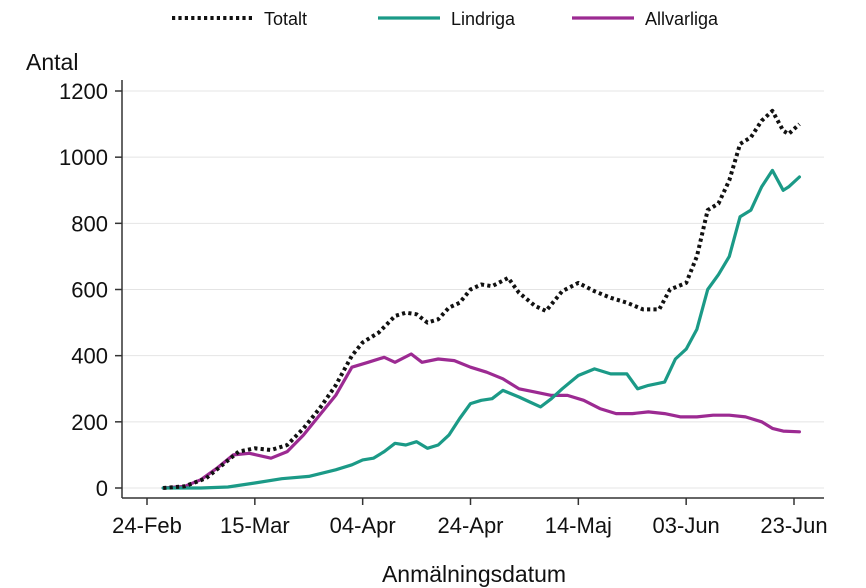  I want to click on x-tick-label: 04-Apr, so click(363, 525).